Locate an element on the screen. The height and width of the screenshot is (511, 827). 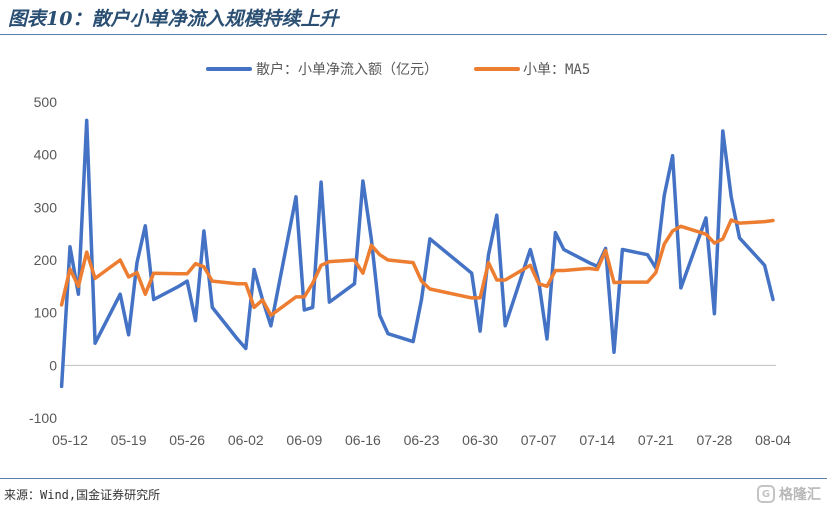
x-tick-label: 07-28 is located at coordinates (715, 440).